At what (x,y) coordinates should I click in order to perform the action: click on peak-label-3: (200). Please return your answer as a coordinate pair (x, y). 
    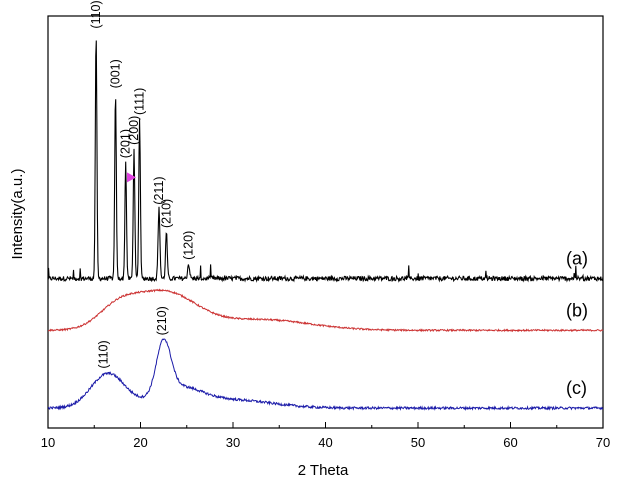
    Looking at the image, I should click on (134, 130).